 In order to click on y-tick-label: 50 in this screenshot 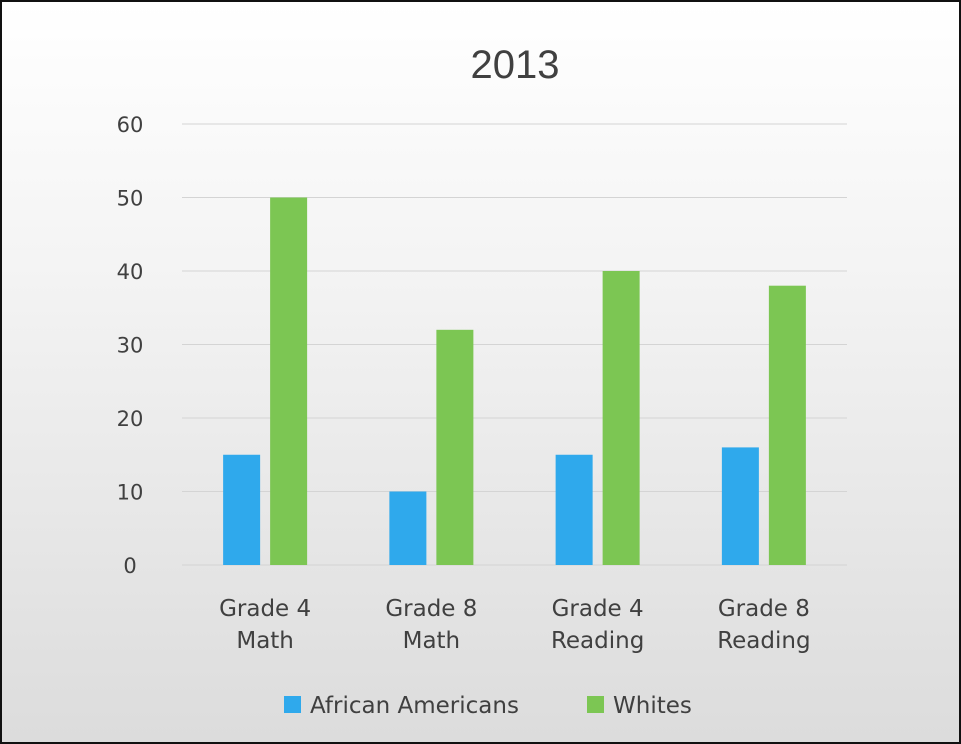, I will do `click(130, 199)`.